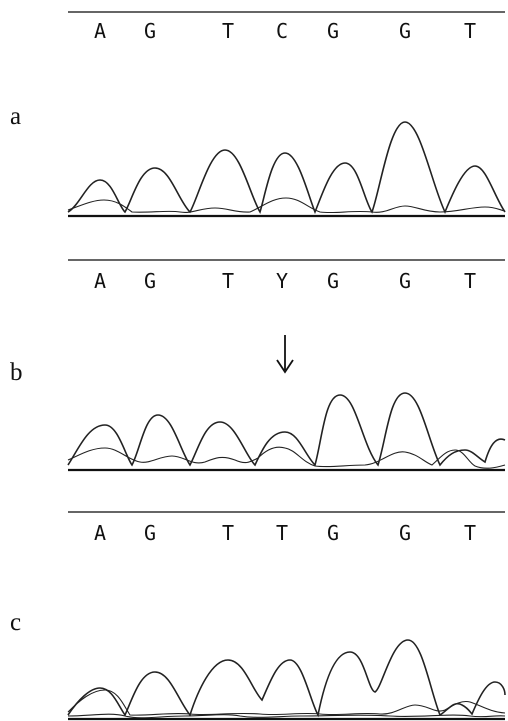 The width and height of the screenshot is (508, 721). I want to click on panel-label: c, so click(15, 622).